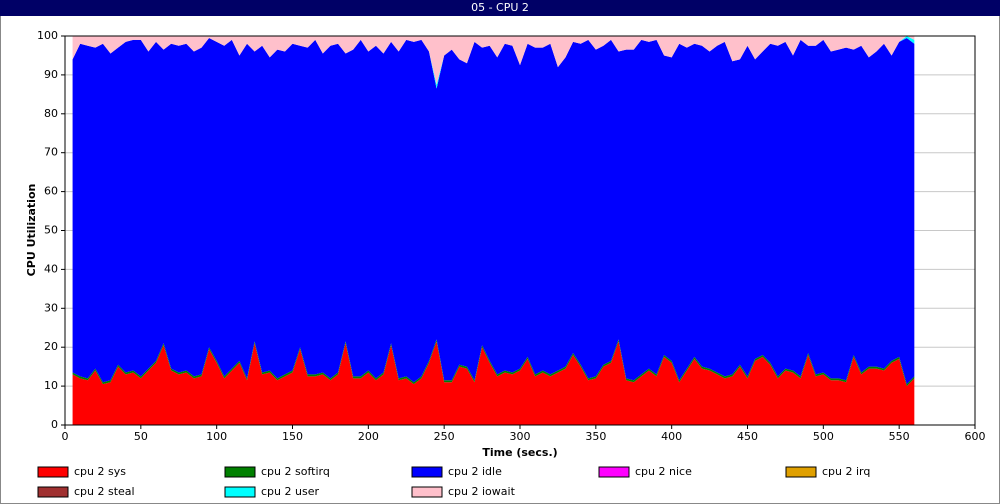 The width and height of the screenshot is (1000, 504). I want to click on x-tick-label: 150, so click(292, 436).